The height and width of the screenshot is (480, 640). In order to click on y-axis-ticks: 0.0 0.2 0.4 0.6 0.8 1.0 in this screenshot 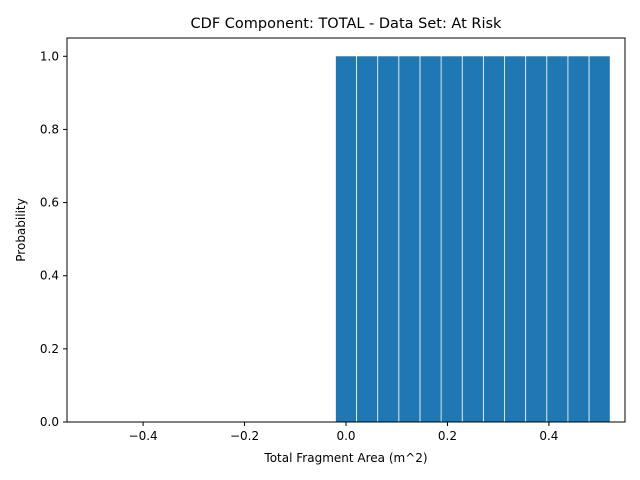, I will do `click(53, 239)`.